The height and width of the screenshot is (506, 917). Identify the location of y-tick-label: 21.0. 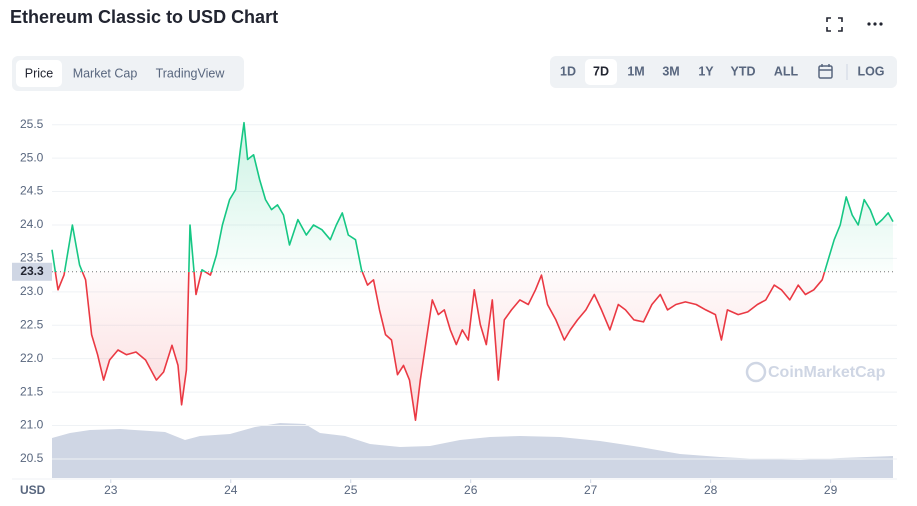
(32, 425).